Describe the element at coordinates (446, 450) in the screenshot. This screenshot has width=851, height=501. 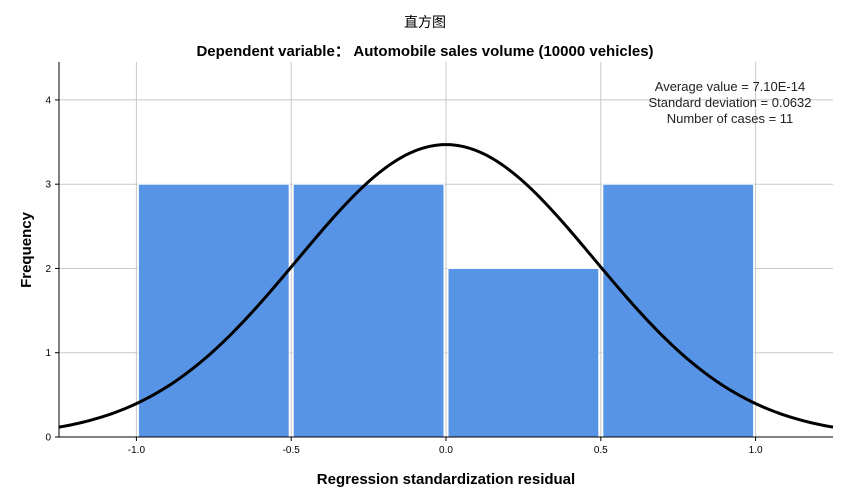
I see `x-tick-label: 0.0` at that location.